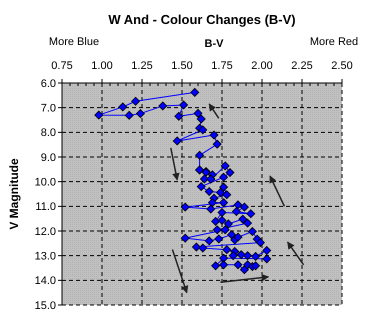  What do you see at coordinates (214, 44) in the screenshot?
I see `x-axis-title: B-V` at bounding box center [214, 44].